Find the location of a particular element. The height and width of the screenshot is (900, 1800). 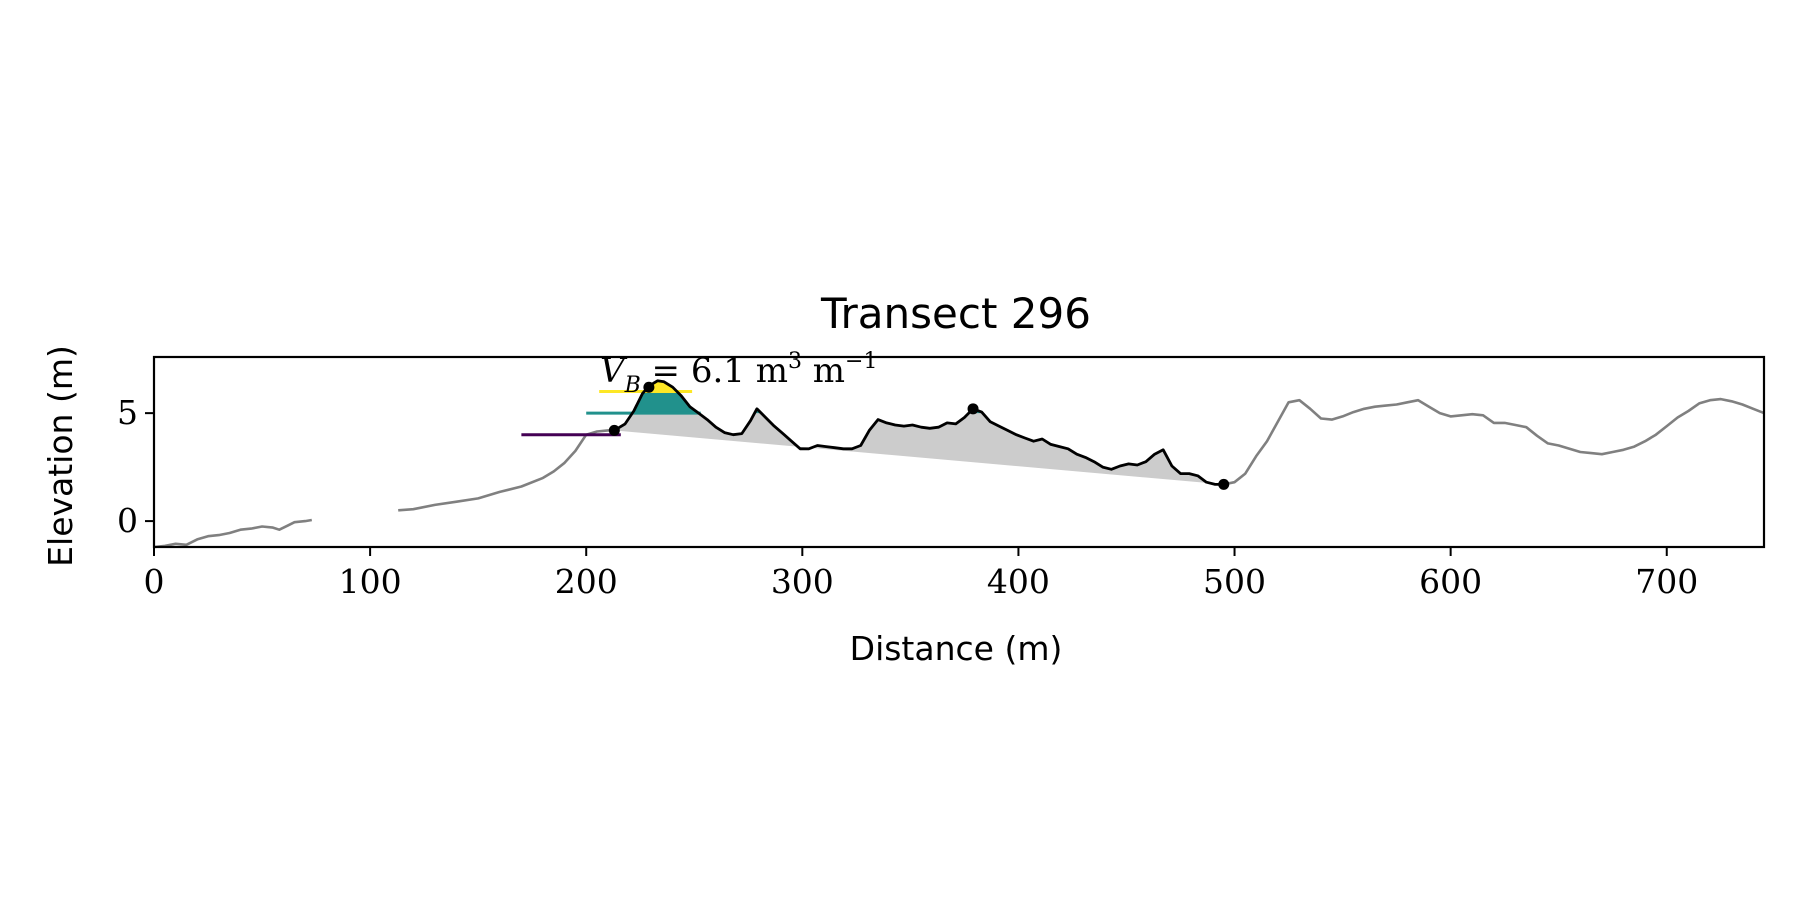

x-tick-label: 300 is located at coordinates (802, 581).